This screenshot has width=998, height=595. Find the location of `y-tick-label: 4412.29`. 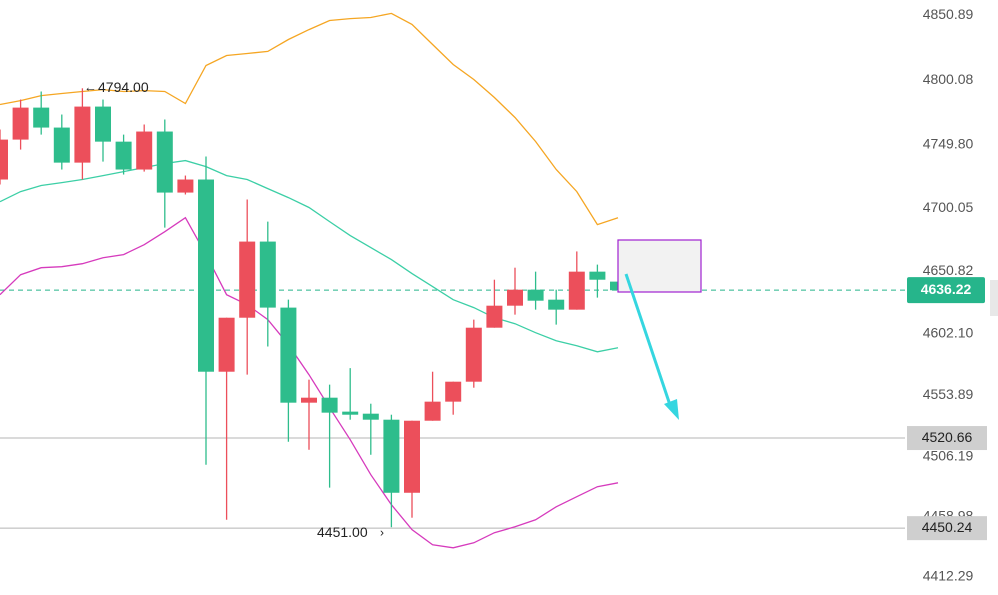

y-tick-label: 4412.29 is located at coordinates (948, 575).